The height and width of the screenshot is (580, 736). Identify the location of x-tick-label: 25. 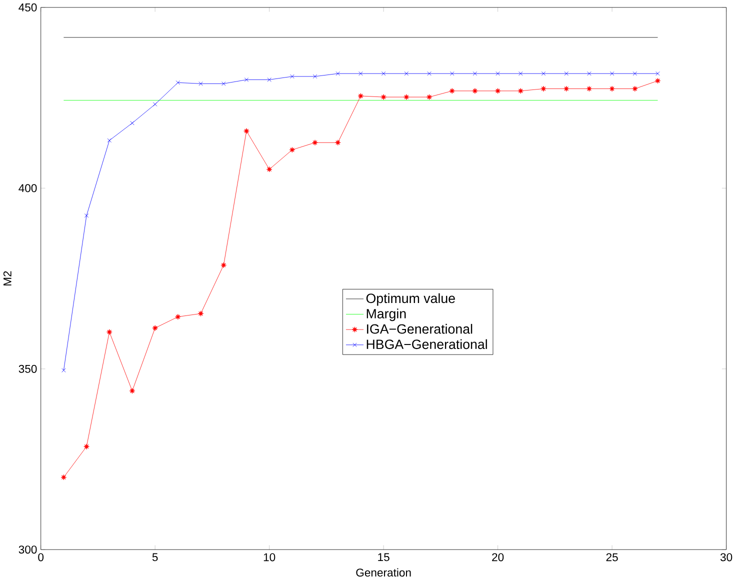
(612, 557).